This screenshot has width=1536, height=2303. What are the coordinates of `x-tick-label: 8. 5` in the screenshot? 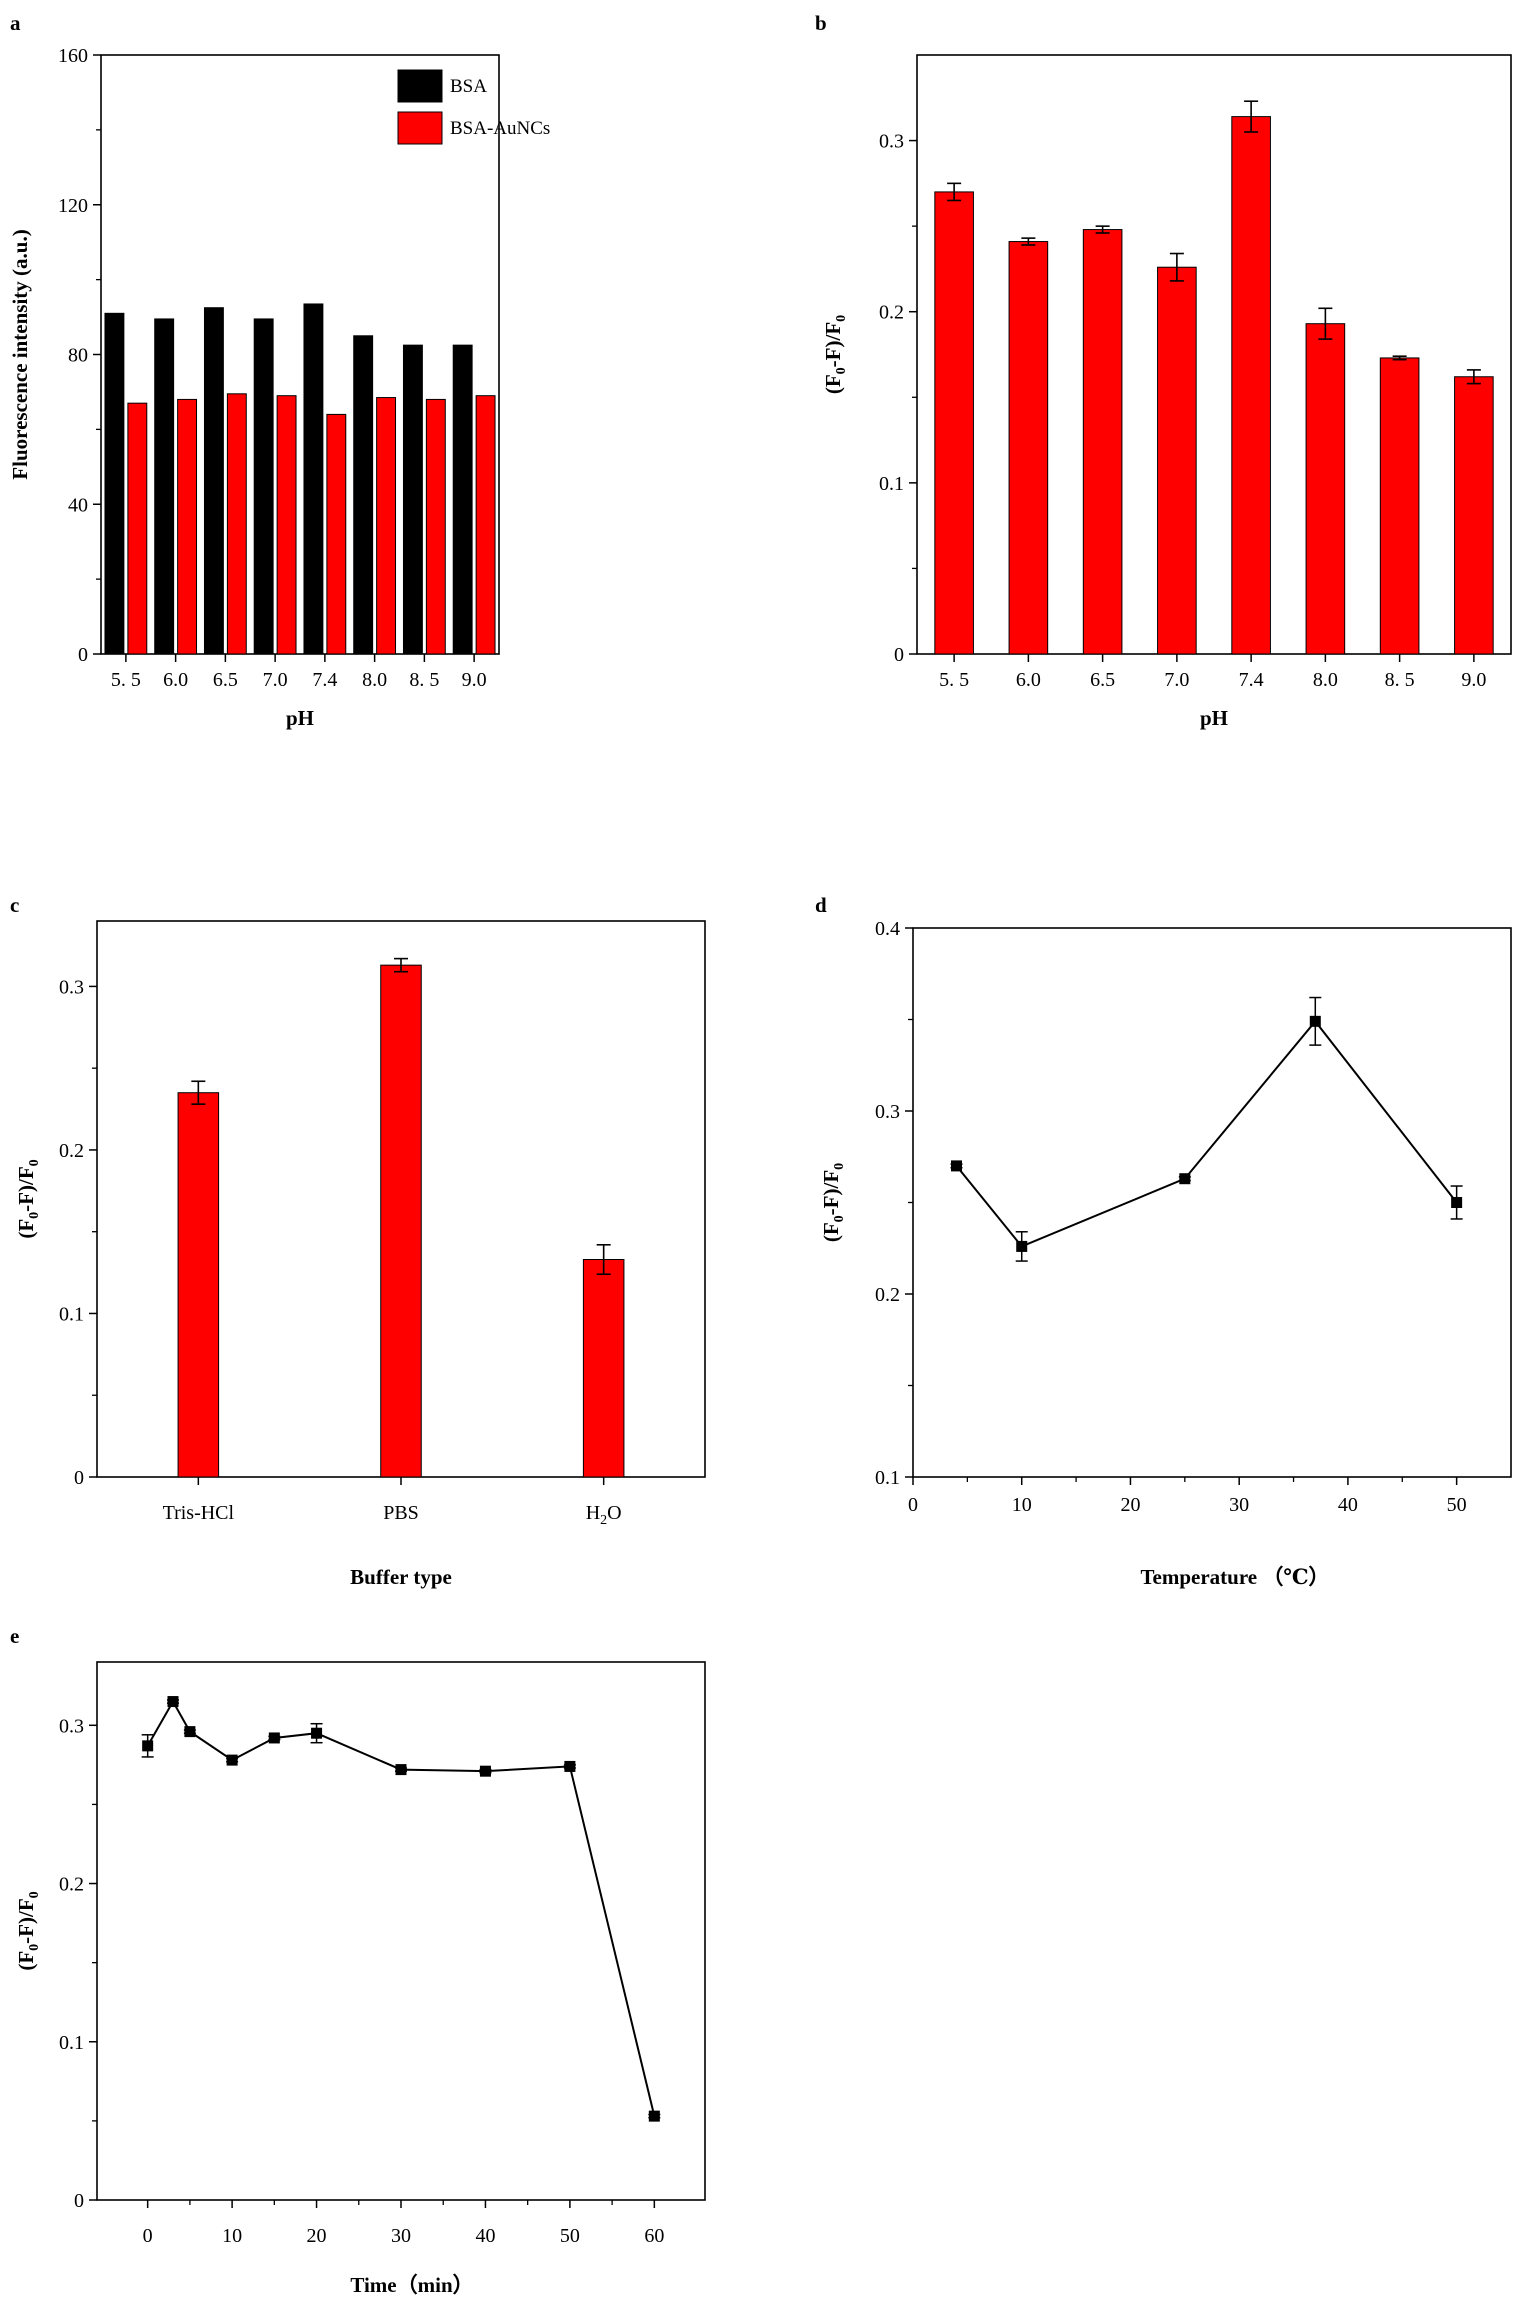 It's located at (1400, 680).